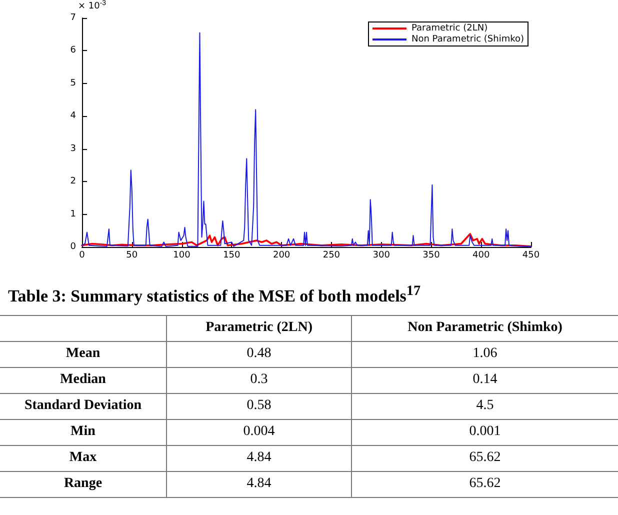 The width and height of the screenshot is (618, 515). Describe the element at coordinates (83, 380) in the screenshot. I see `category-label: Median` at that location.